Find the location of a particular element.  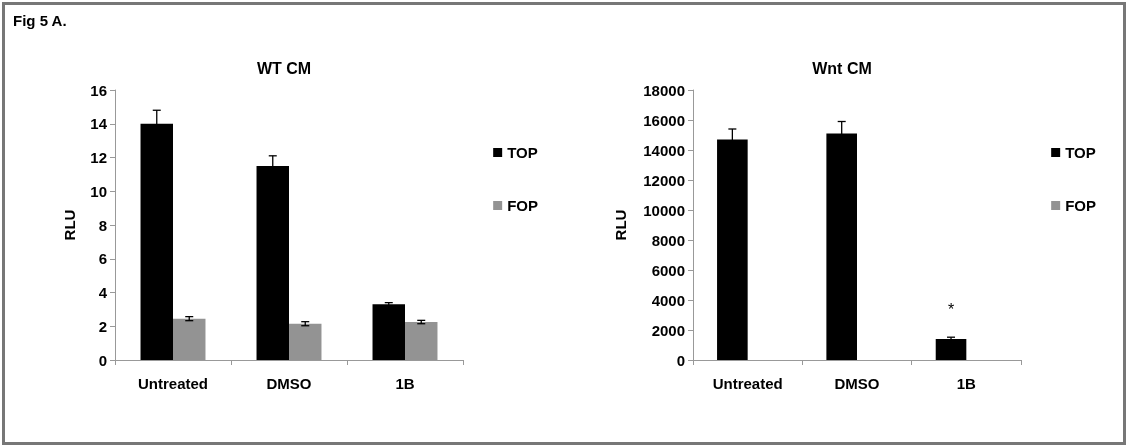

y-tick-label: 4 is located at coordinates (103, 292).